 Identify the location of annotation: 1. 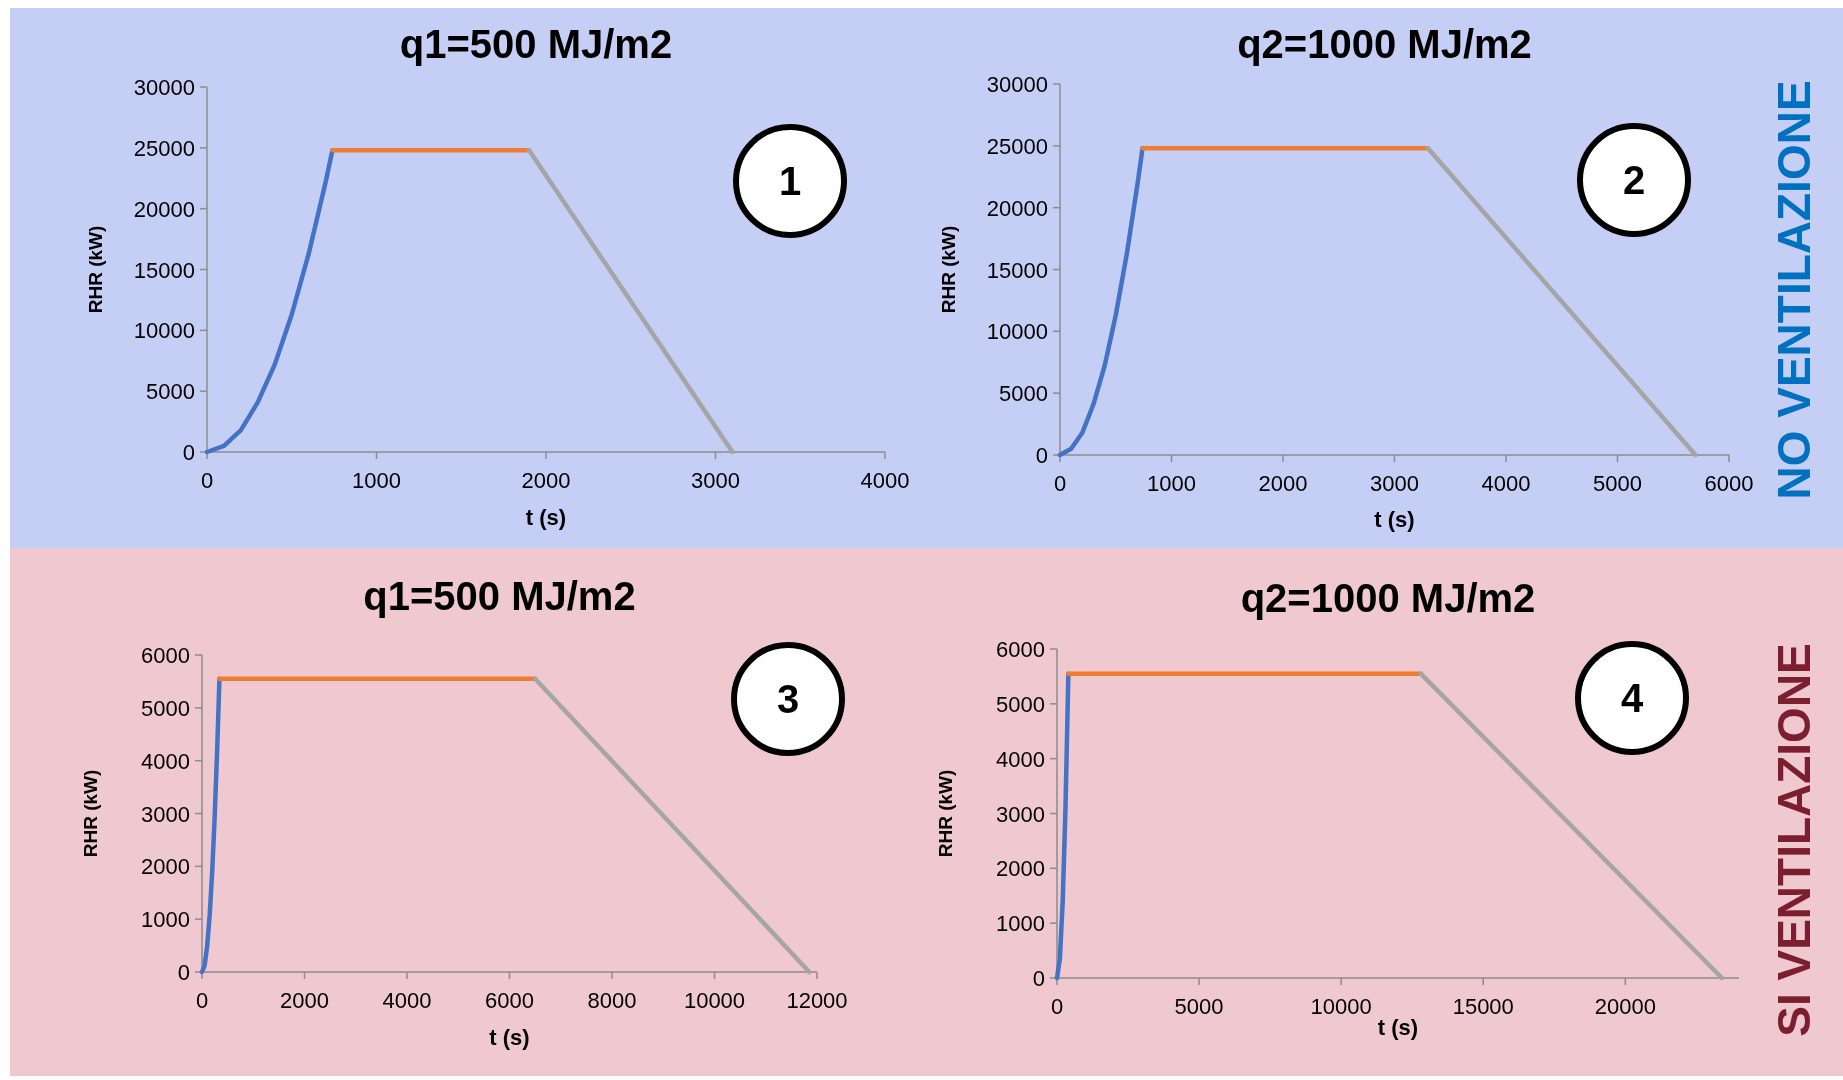
(790, 181).